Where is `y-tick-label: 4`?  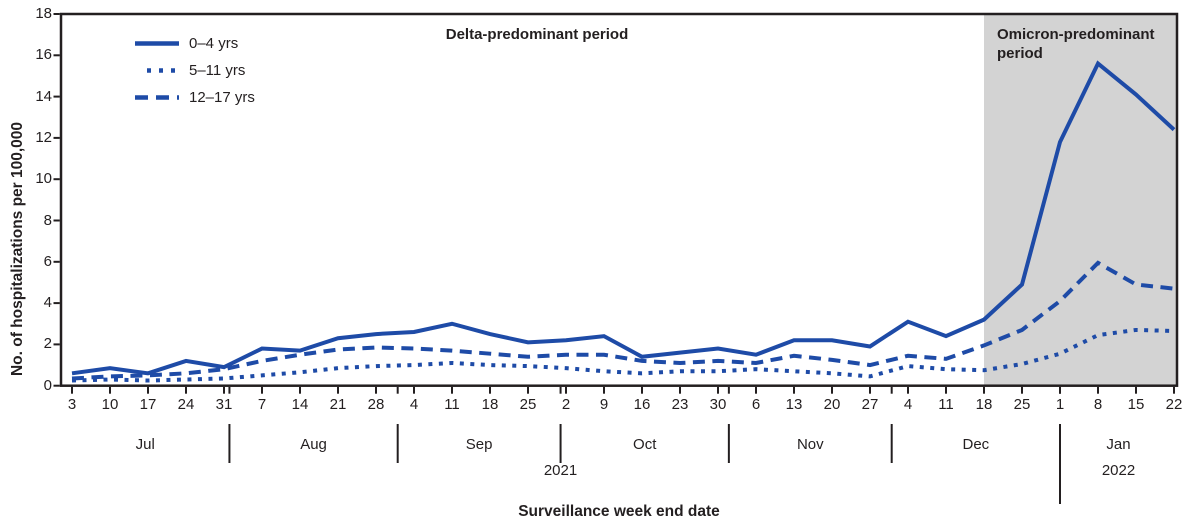
y-tick-label: 4 is located at coordinates (47, 303).